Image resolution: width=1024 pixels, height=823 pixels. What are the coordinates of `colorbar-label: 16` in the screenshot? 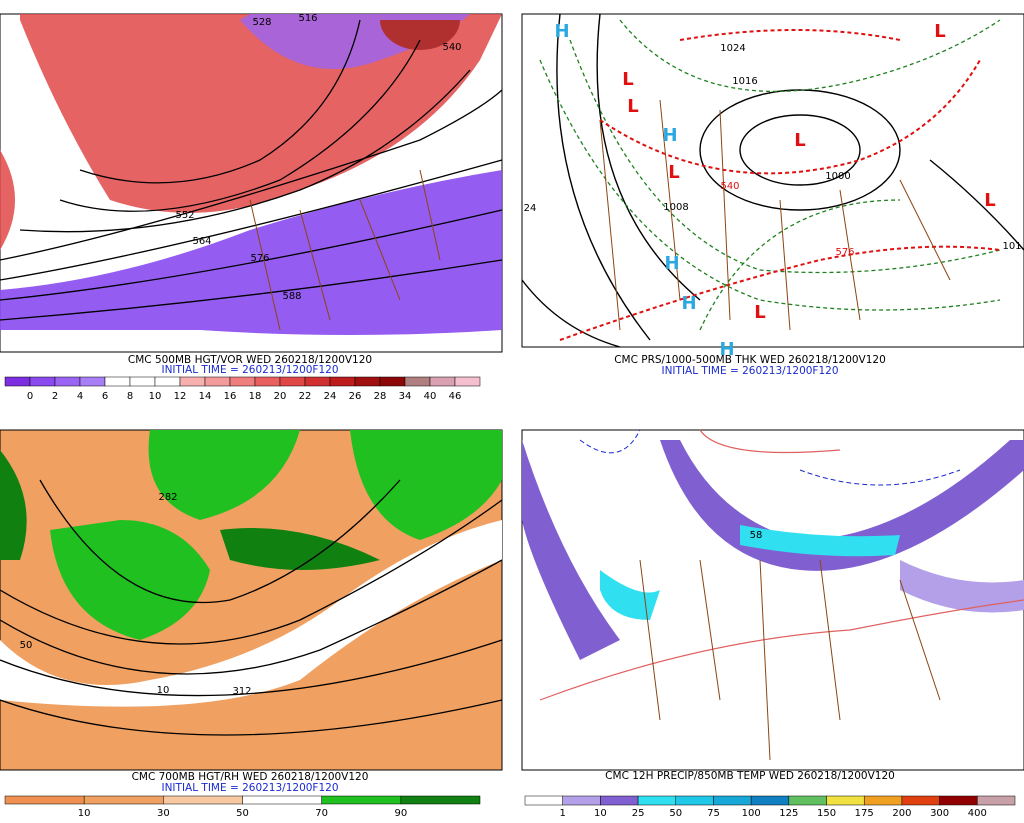 It's located at (230, 396).